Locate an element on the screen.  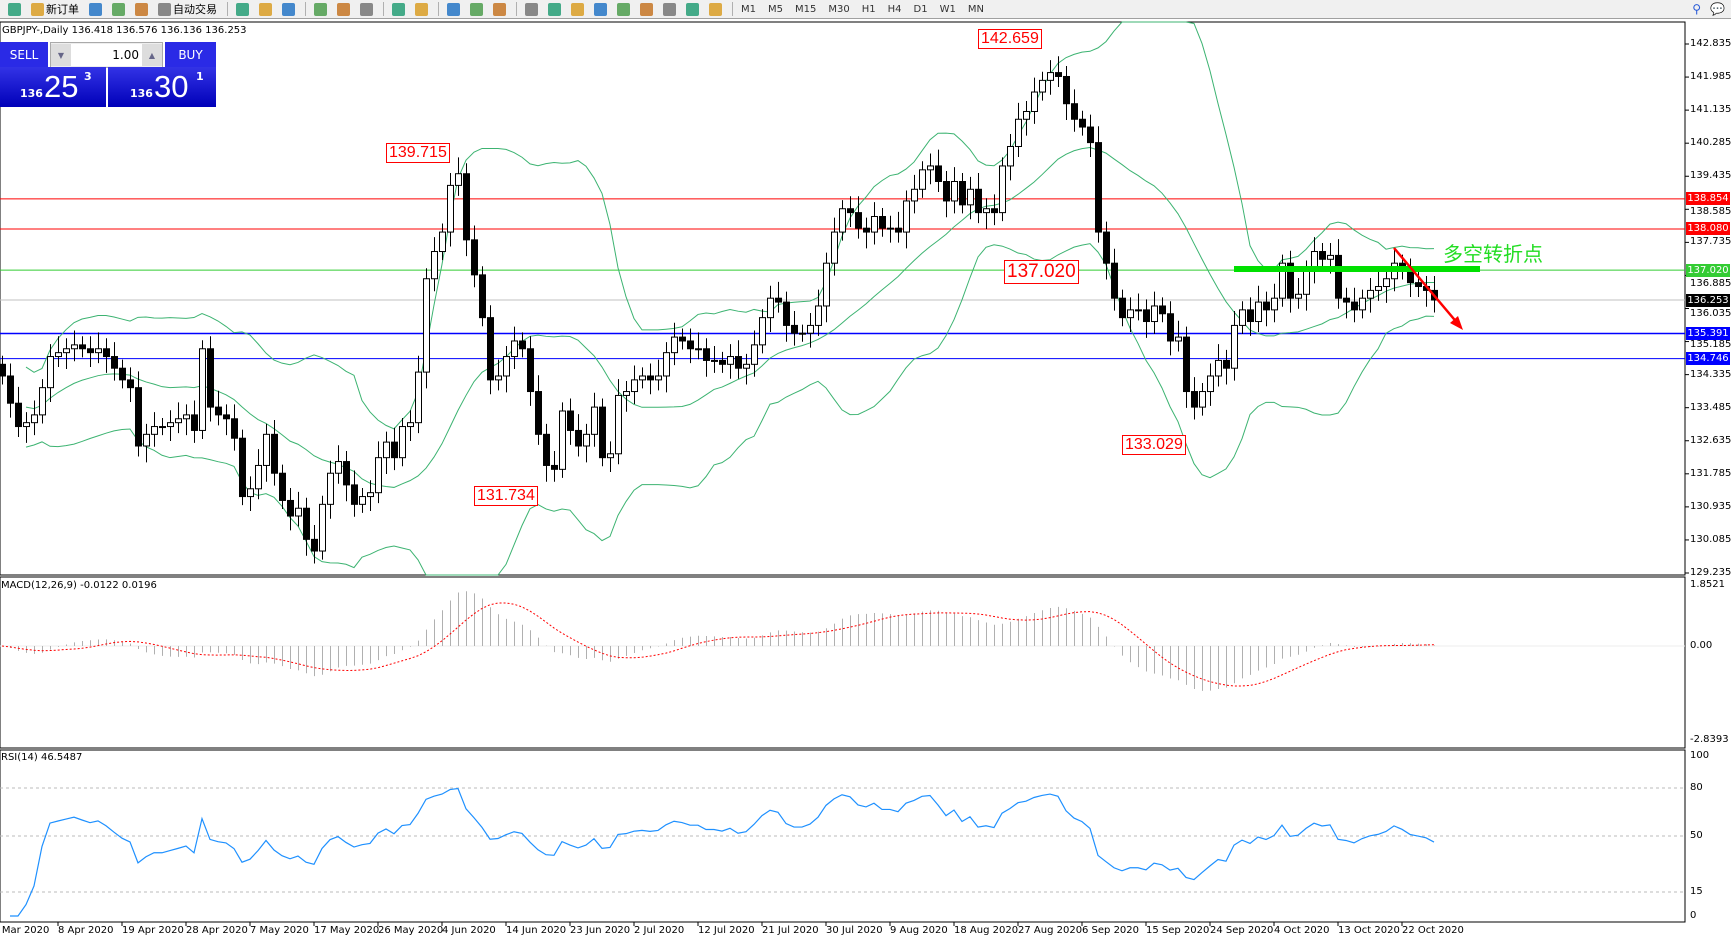
timeframe-m30: M30 is located at coordinates (839, 9).